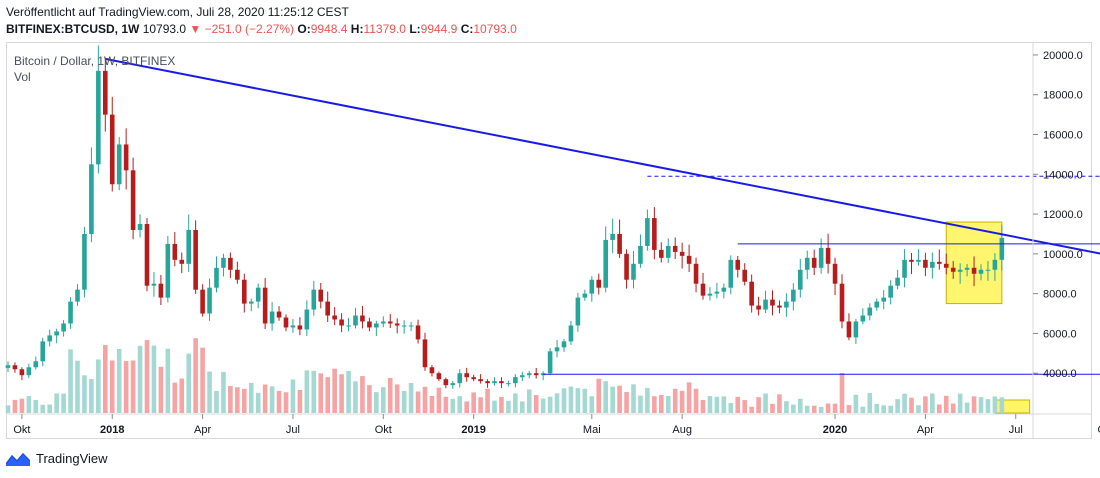 Image resolution: width=1100 pixels, height=478 pixels. Describe the element at coordinates (467, 29) in the screenshot. I see `close-label: C:` at that location.